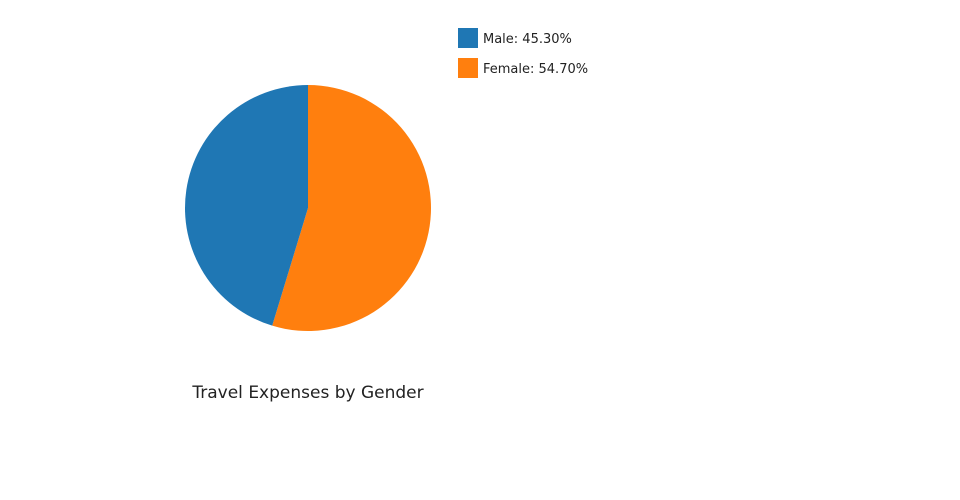 This screenshot has width=960, height=500. I want to click on pie-slice-female, so click(352, 208).